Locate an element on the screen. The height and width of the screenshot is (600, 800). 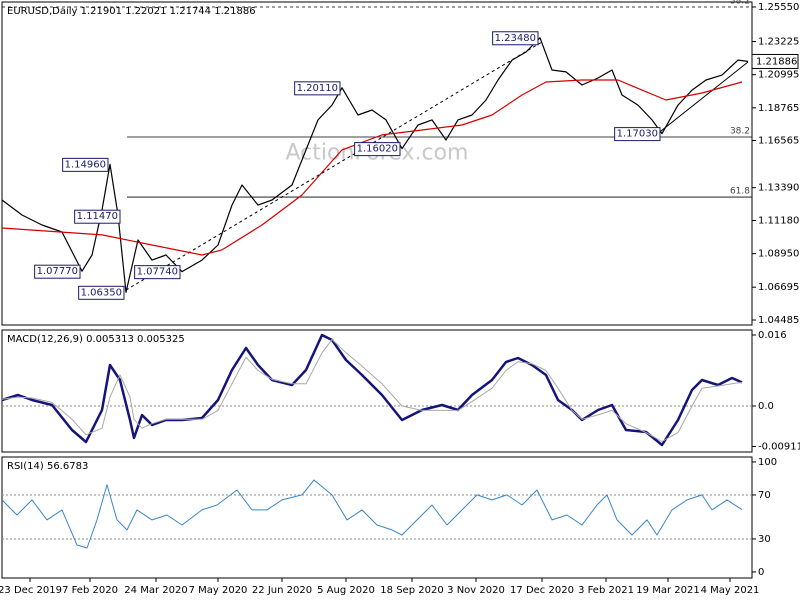
annotation-label: 1.14960 is located at coordinates (85, 164).